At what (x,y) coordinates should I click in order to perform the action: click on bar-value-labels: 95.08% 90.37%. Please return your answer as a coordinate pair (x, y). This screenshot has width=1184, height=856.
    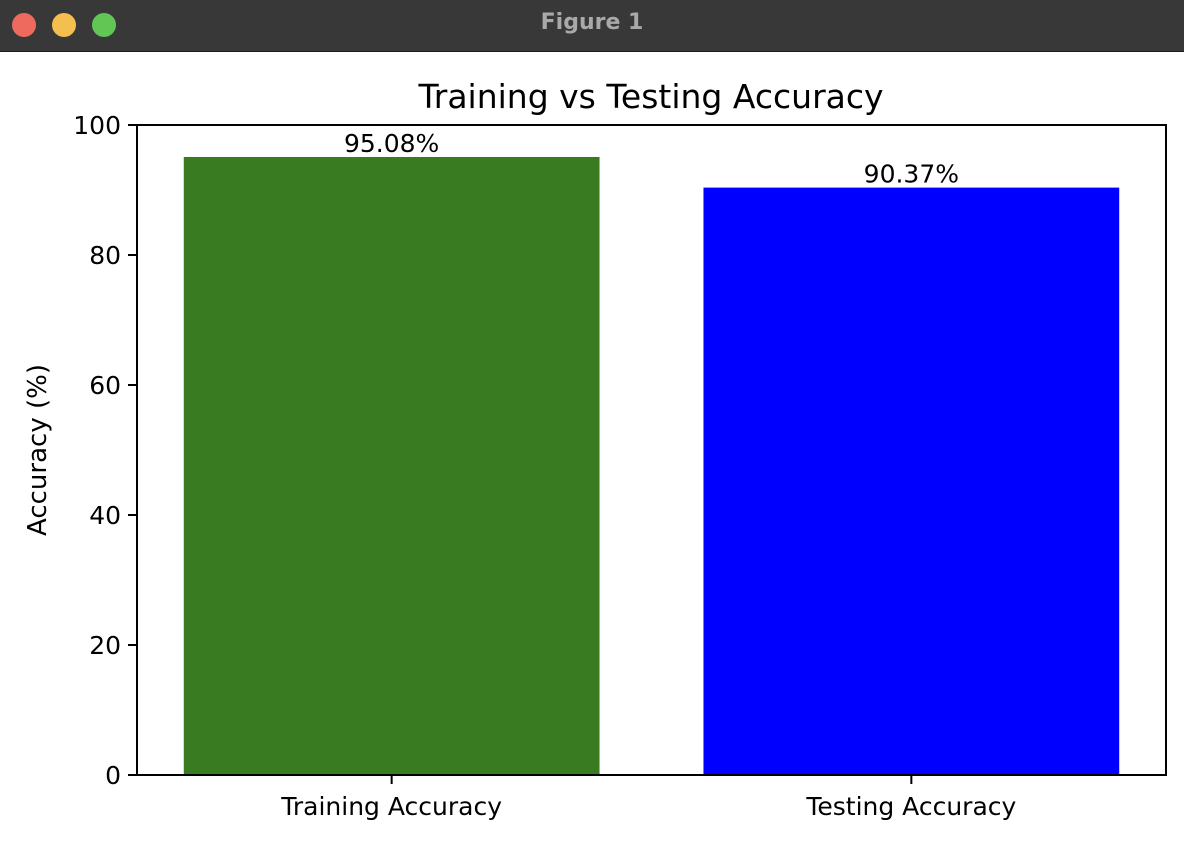
    Looking at the image, I should click on (651, 159).